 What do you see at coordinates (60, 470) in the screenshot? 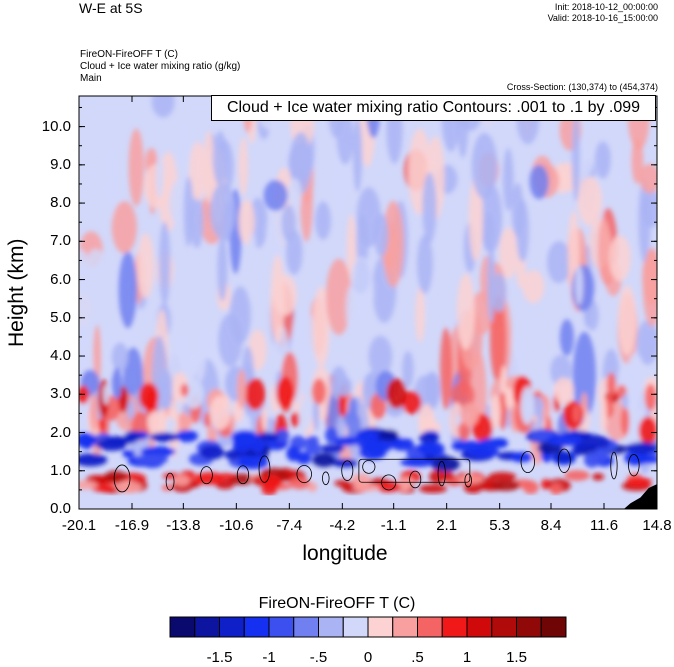
I see `y-tick-label: 1.0` at bounding box center [60, 470].